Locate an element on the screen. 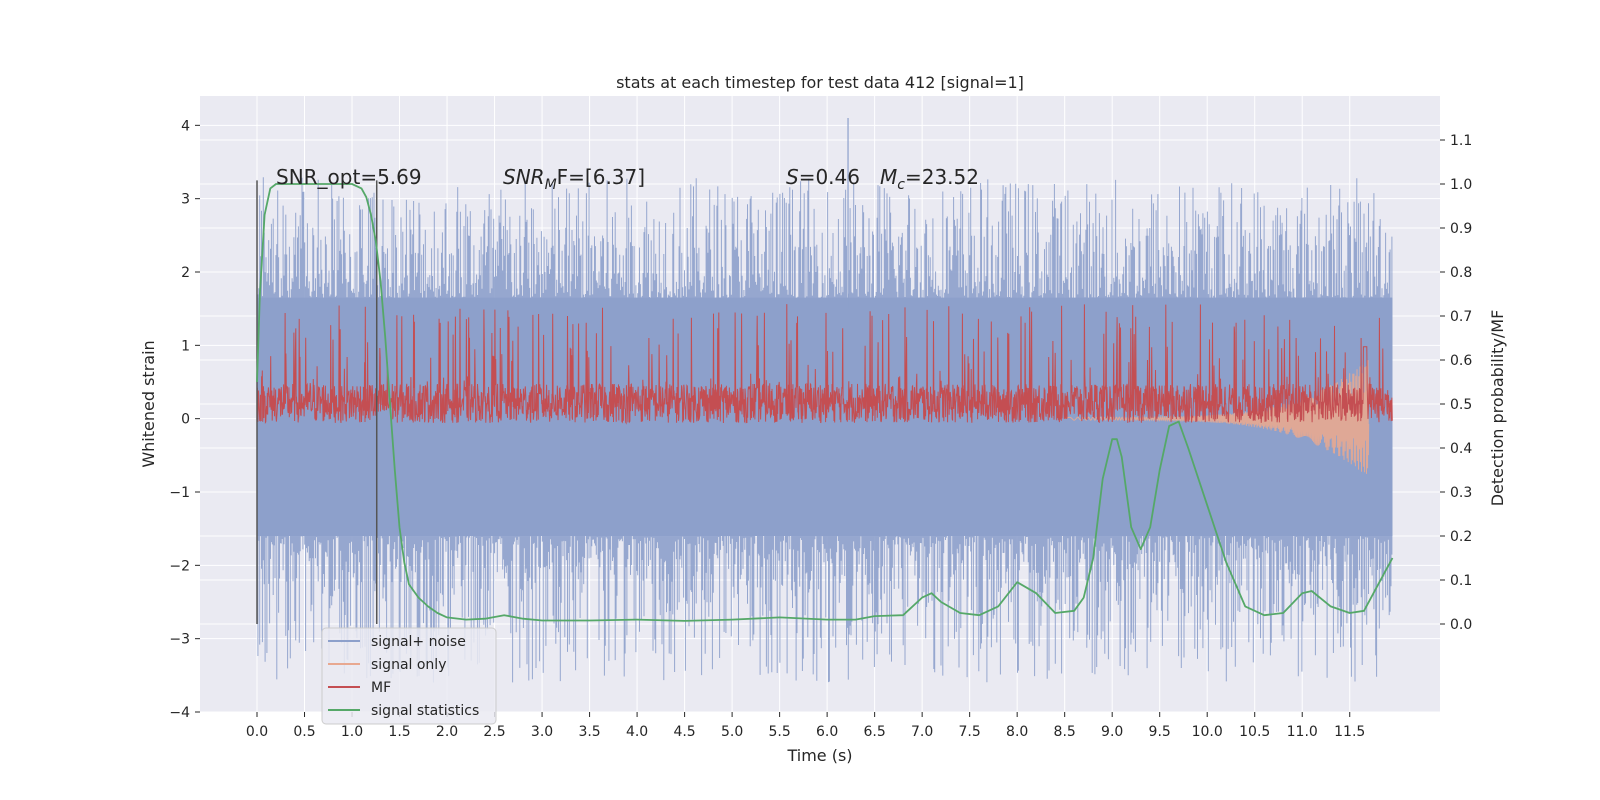 The width and height of the screenshot is (1600, 800). legend-label-signal-only: signal only is located at coordinates (408, 665).